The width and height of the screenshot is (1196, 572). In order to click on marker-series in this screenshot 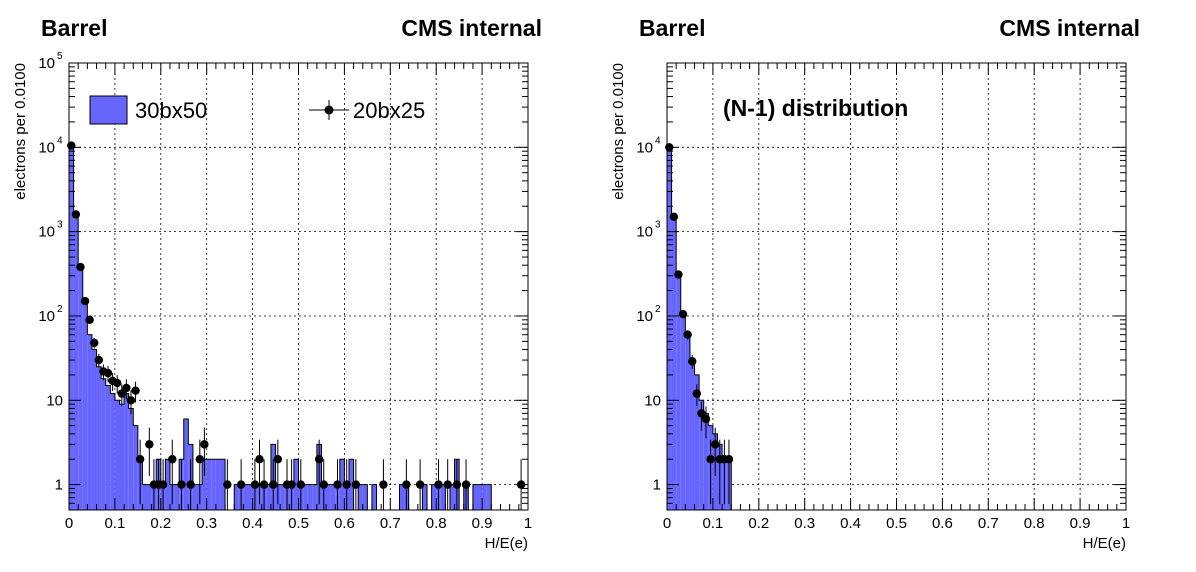, I will do `click(699, 324)`.